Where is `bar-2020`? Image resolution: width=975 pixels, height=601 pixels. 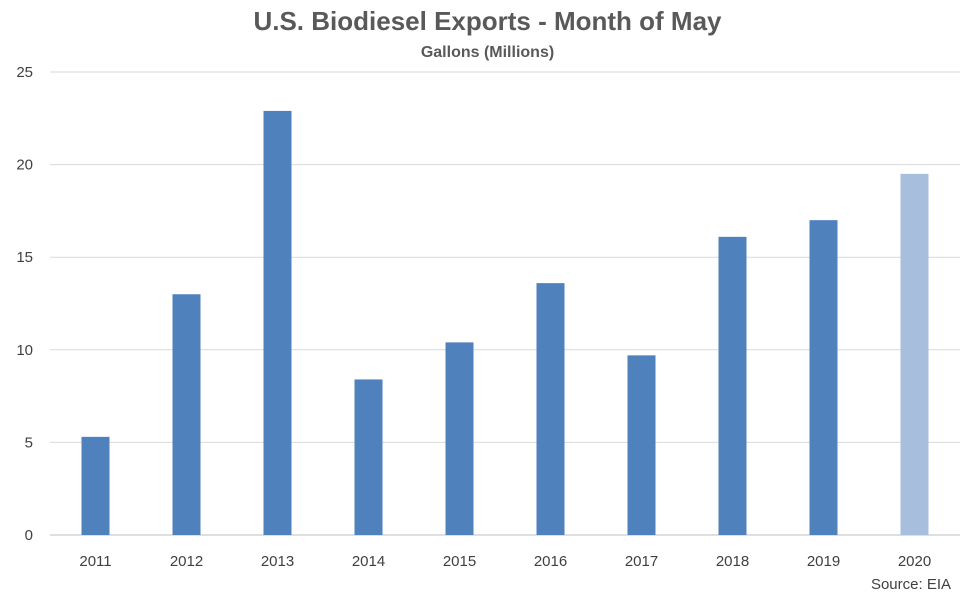
bar-2020 is located at coordinates (914, 354).